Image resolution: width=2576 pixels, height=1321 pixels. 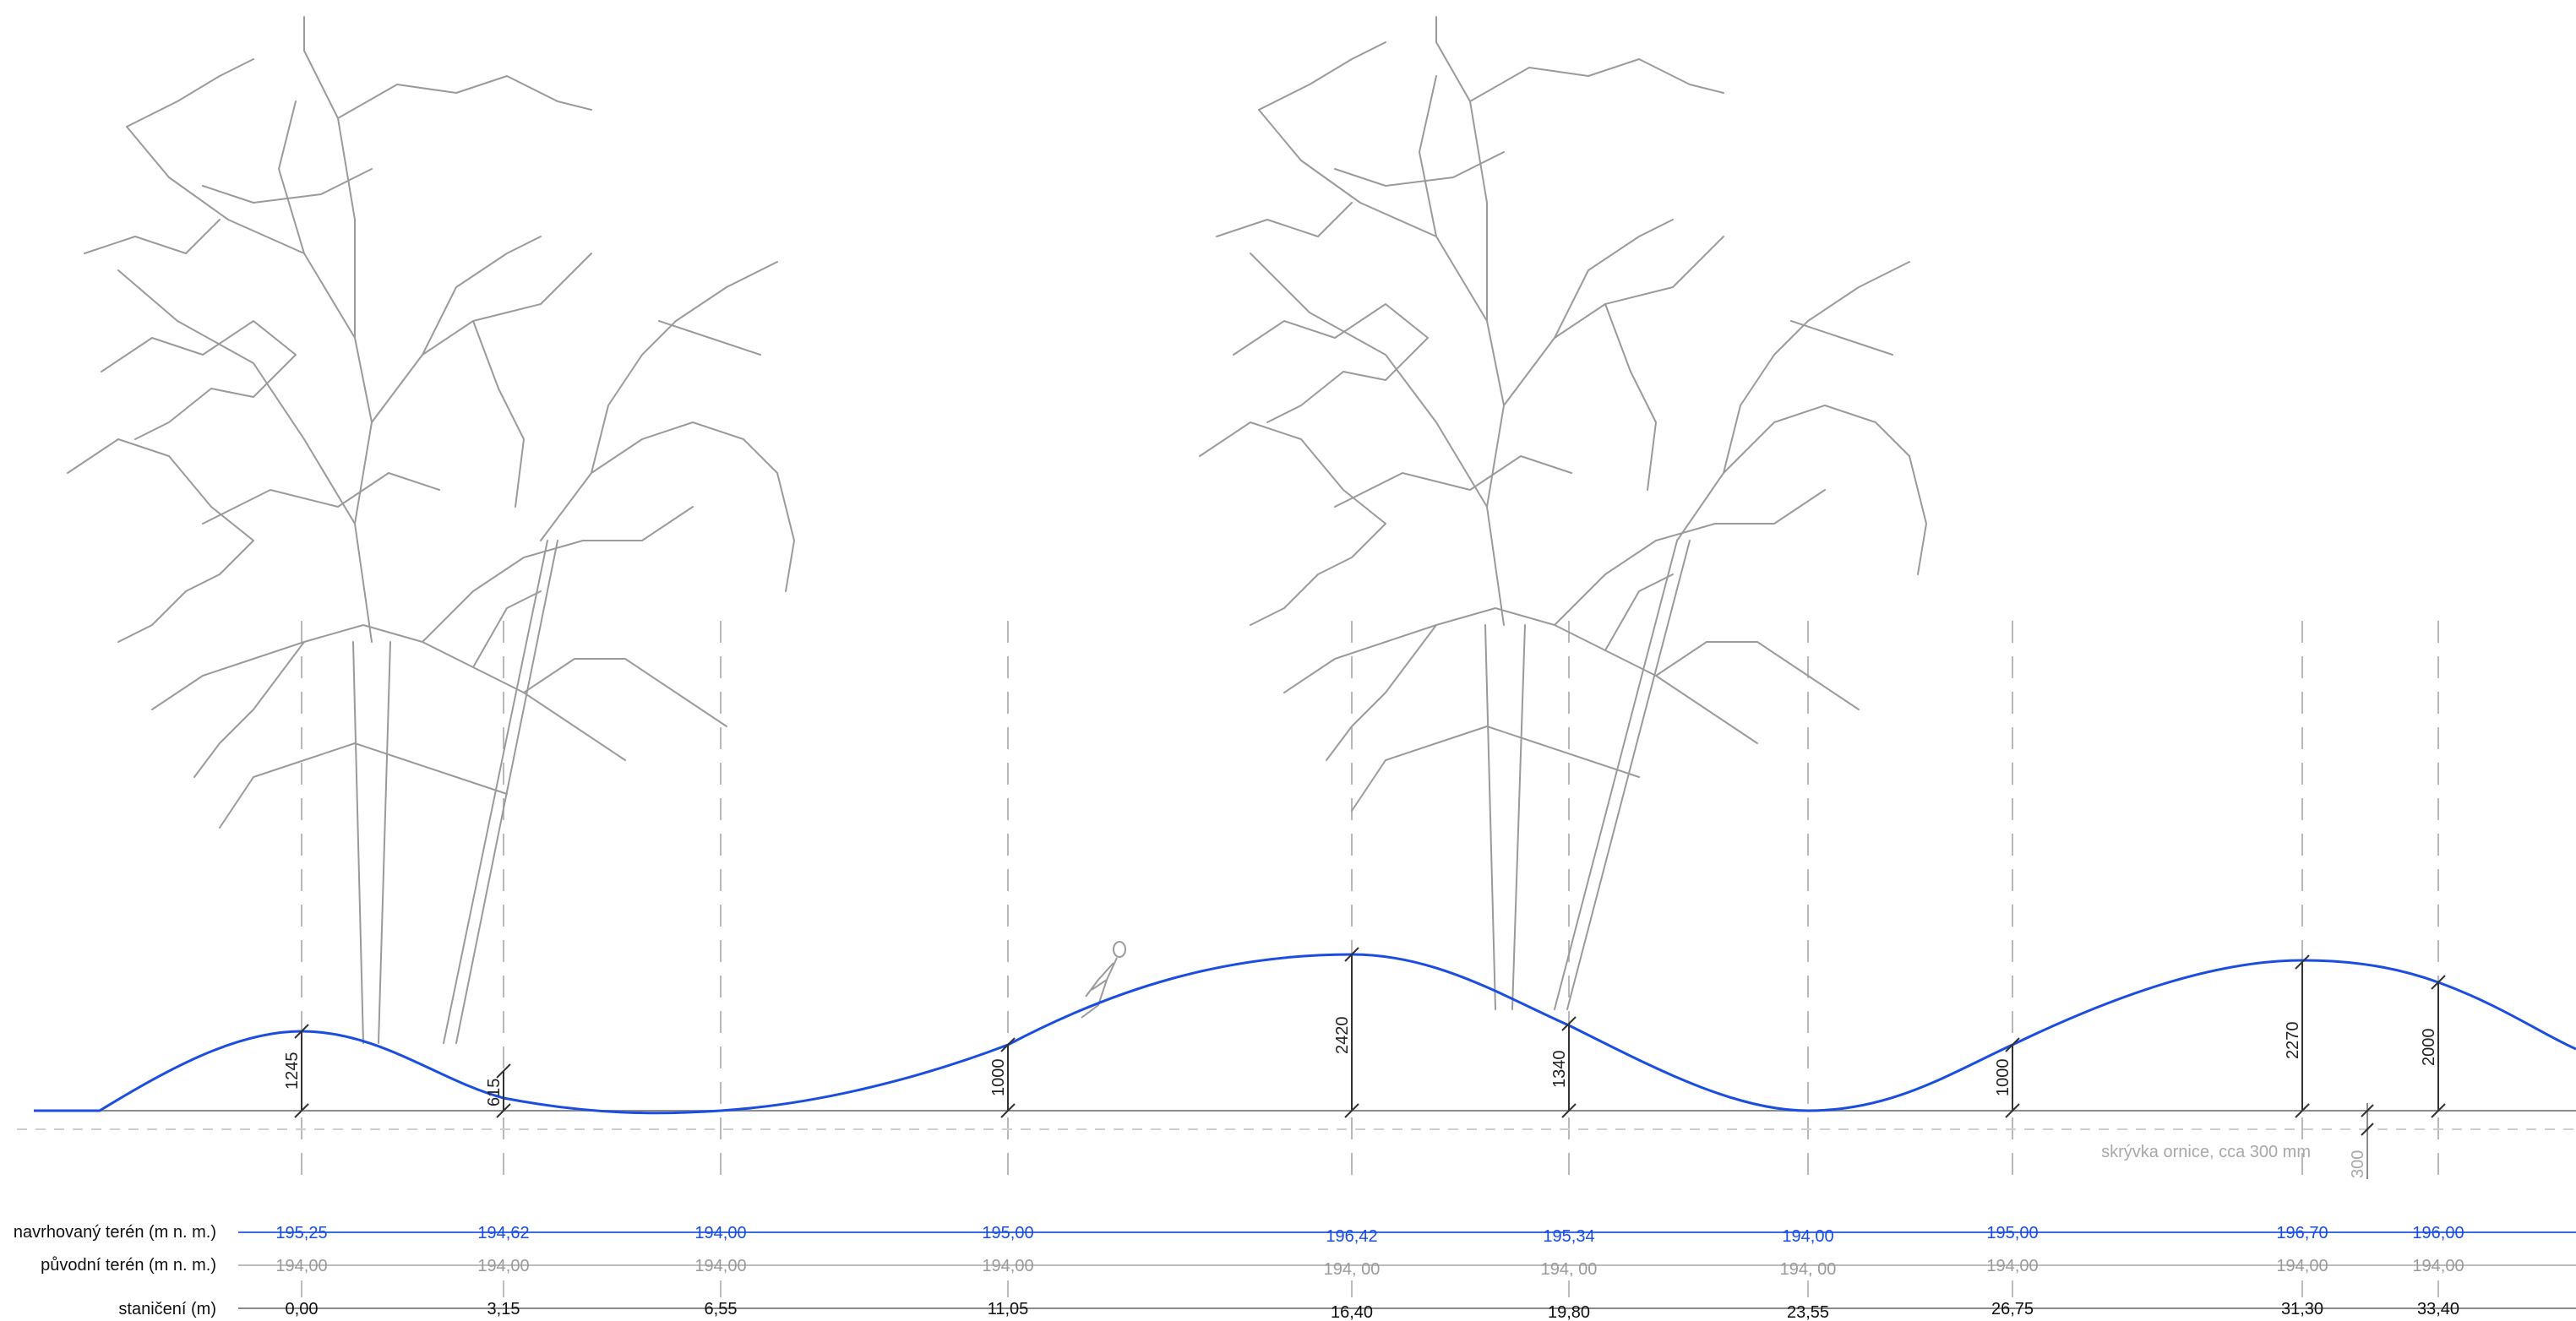 What do you see at coordinates (2012, 1309) in the screenshot?
I see `station-value: 26,75` at bounding box center [2012, 1309].